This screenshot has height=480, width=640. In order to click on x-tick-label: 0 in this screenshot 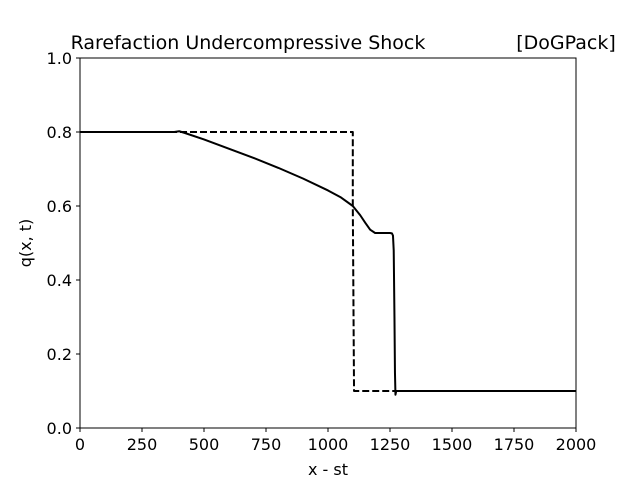, I will do `click(80, 444)`.